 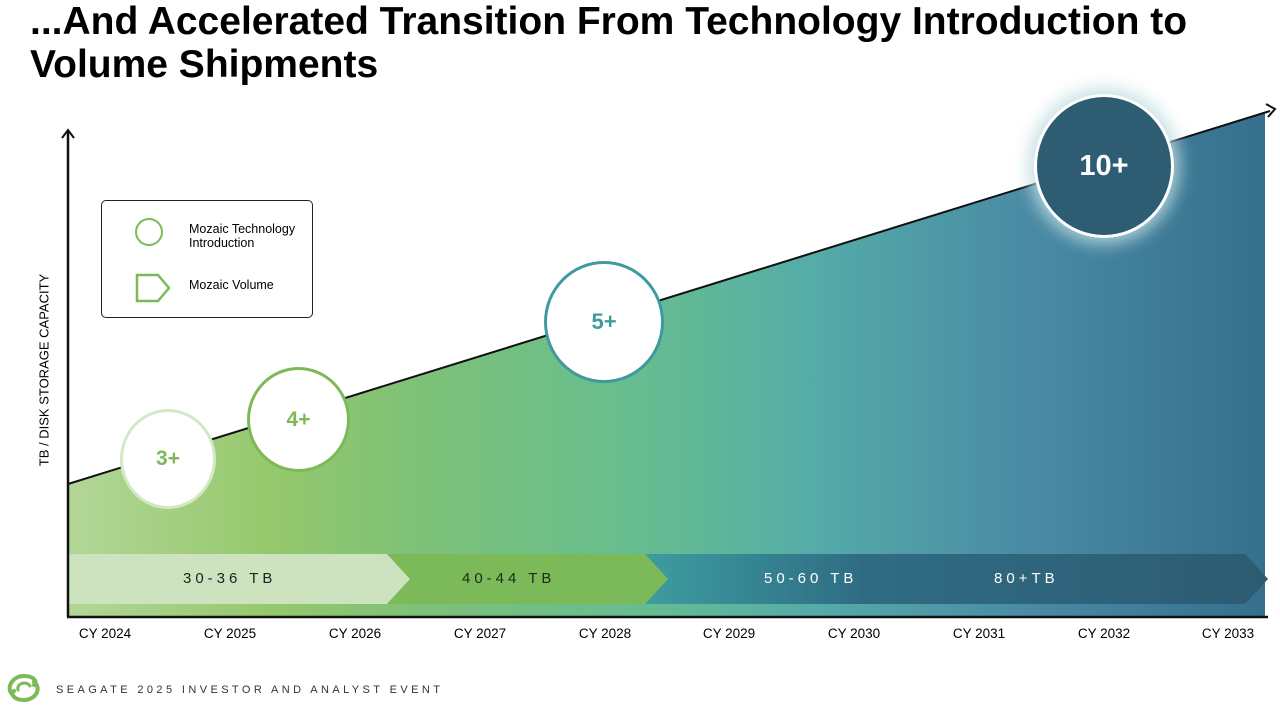 I want to click on x-tick-label: CY 2033, so click(x=1228, y=633).